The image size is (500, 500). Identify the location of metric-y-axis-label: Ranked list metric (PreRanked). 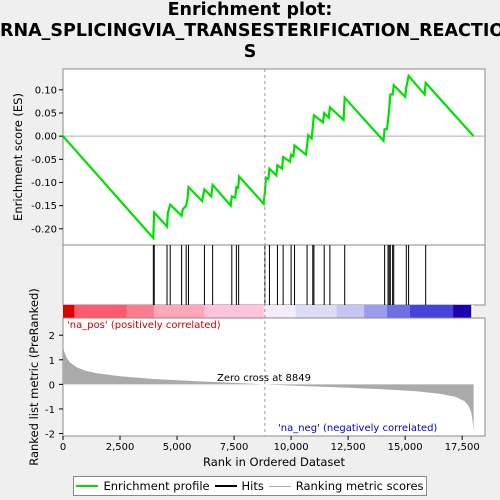
(34, 377).